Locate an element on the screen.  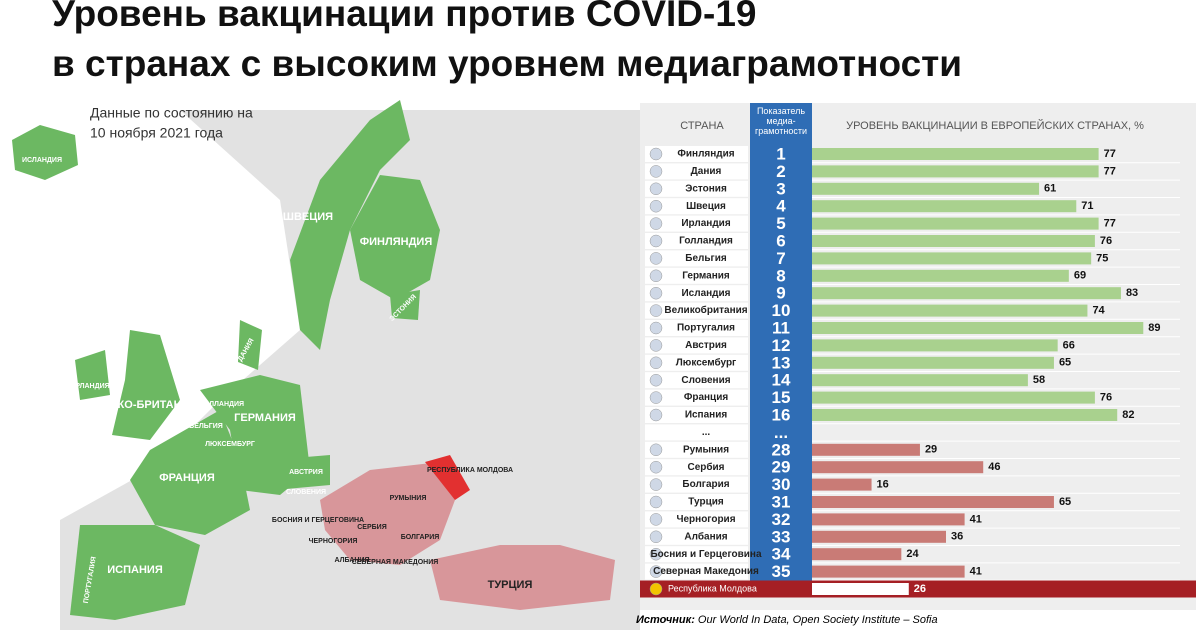
rank-label: 32 is located at coordinates (781, 519).